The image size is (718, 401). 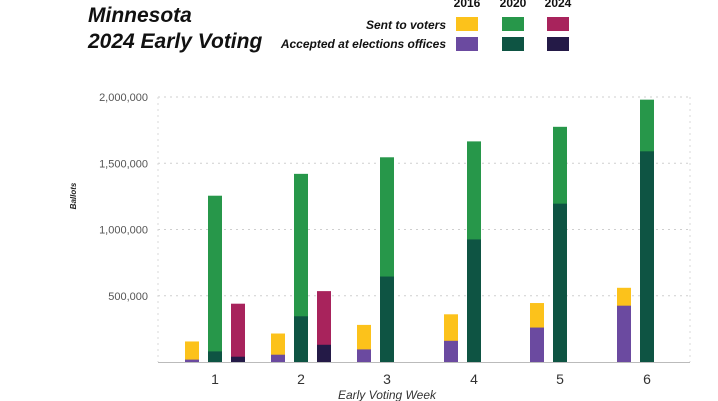 What do you see at coordinates (474, 379) in the screenshot?
I see `x-tick-label: 4` at bounding box center [474, 379].